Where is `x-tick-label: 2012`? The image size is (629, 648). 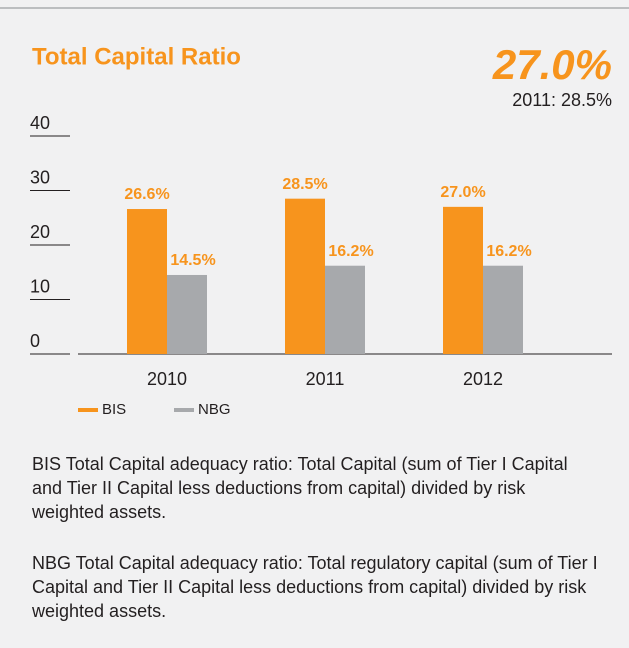 x-tick-label: 2012 is located at coordinates (483, 379).